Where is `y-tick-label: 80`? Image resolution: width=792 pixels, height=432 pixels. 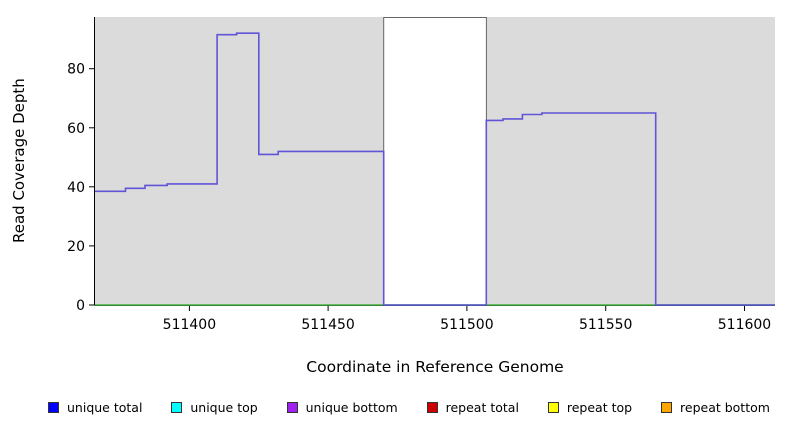
y-tick-label: 80 is located at coordinates (76, 70).